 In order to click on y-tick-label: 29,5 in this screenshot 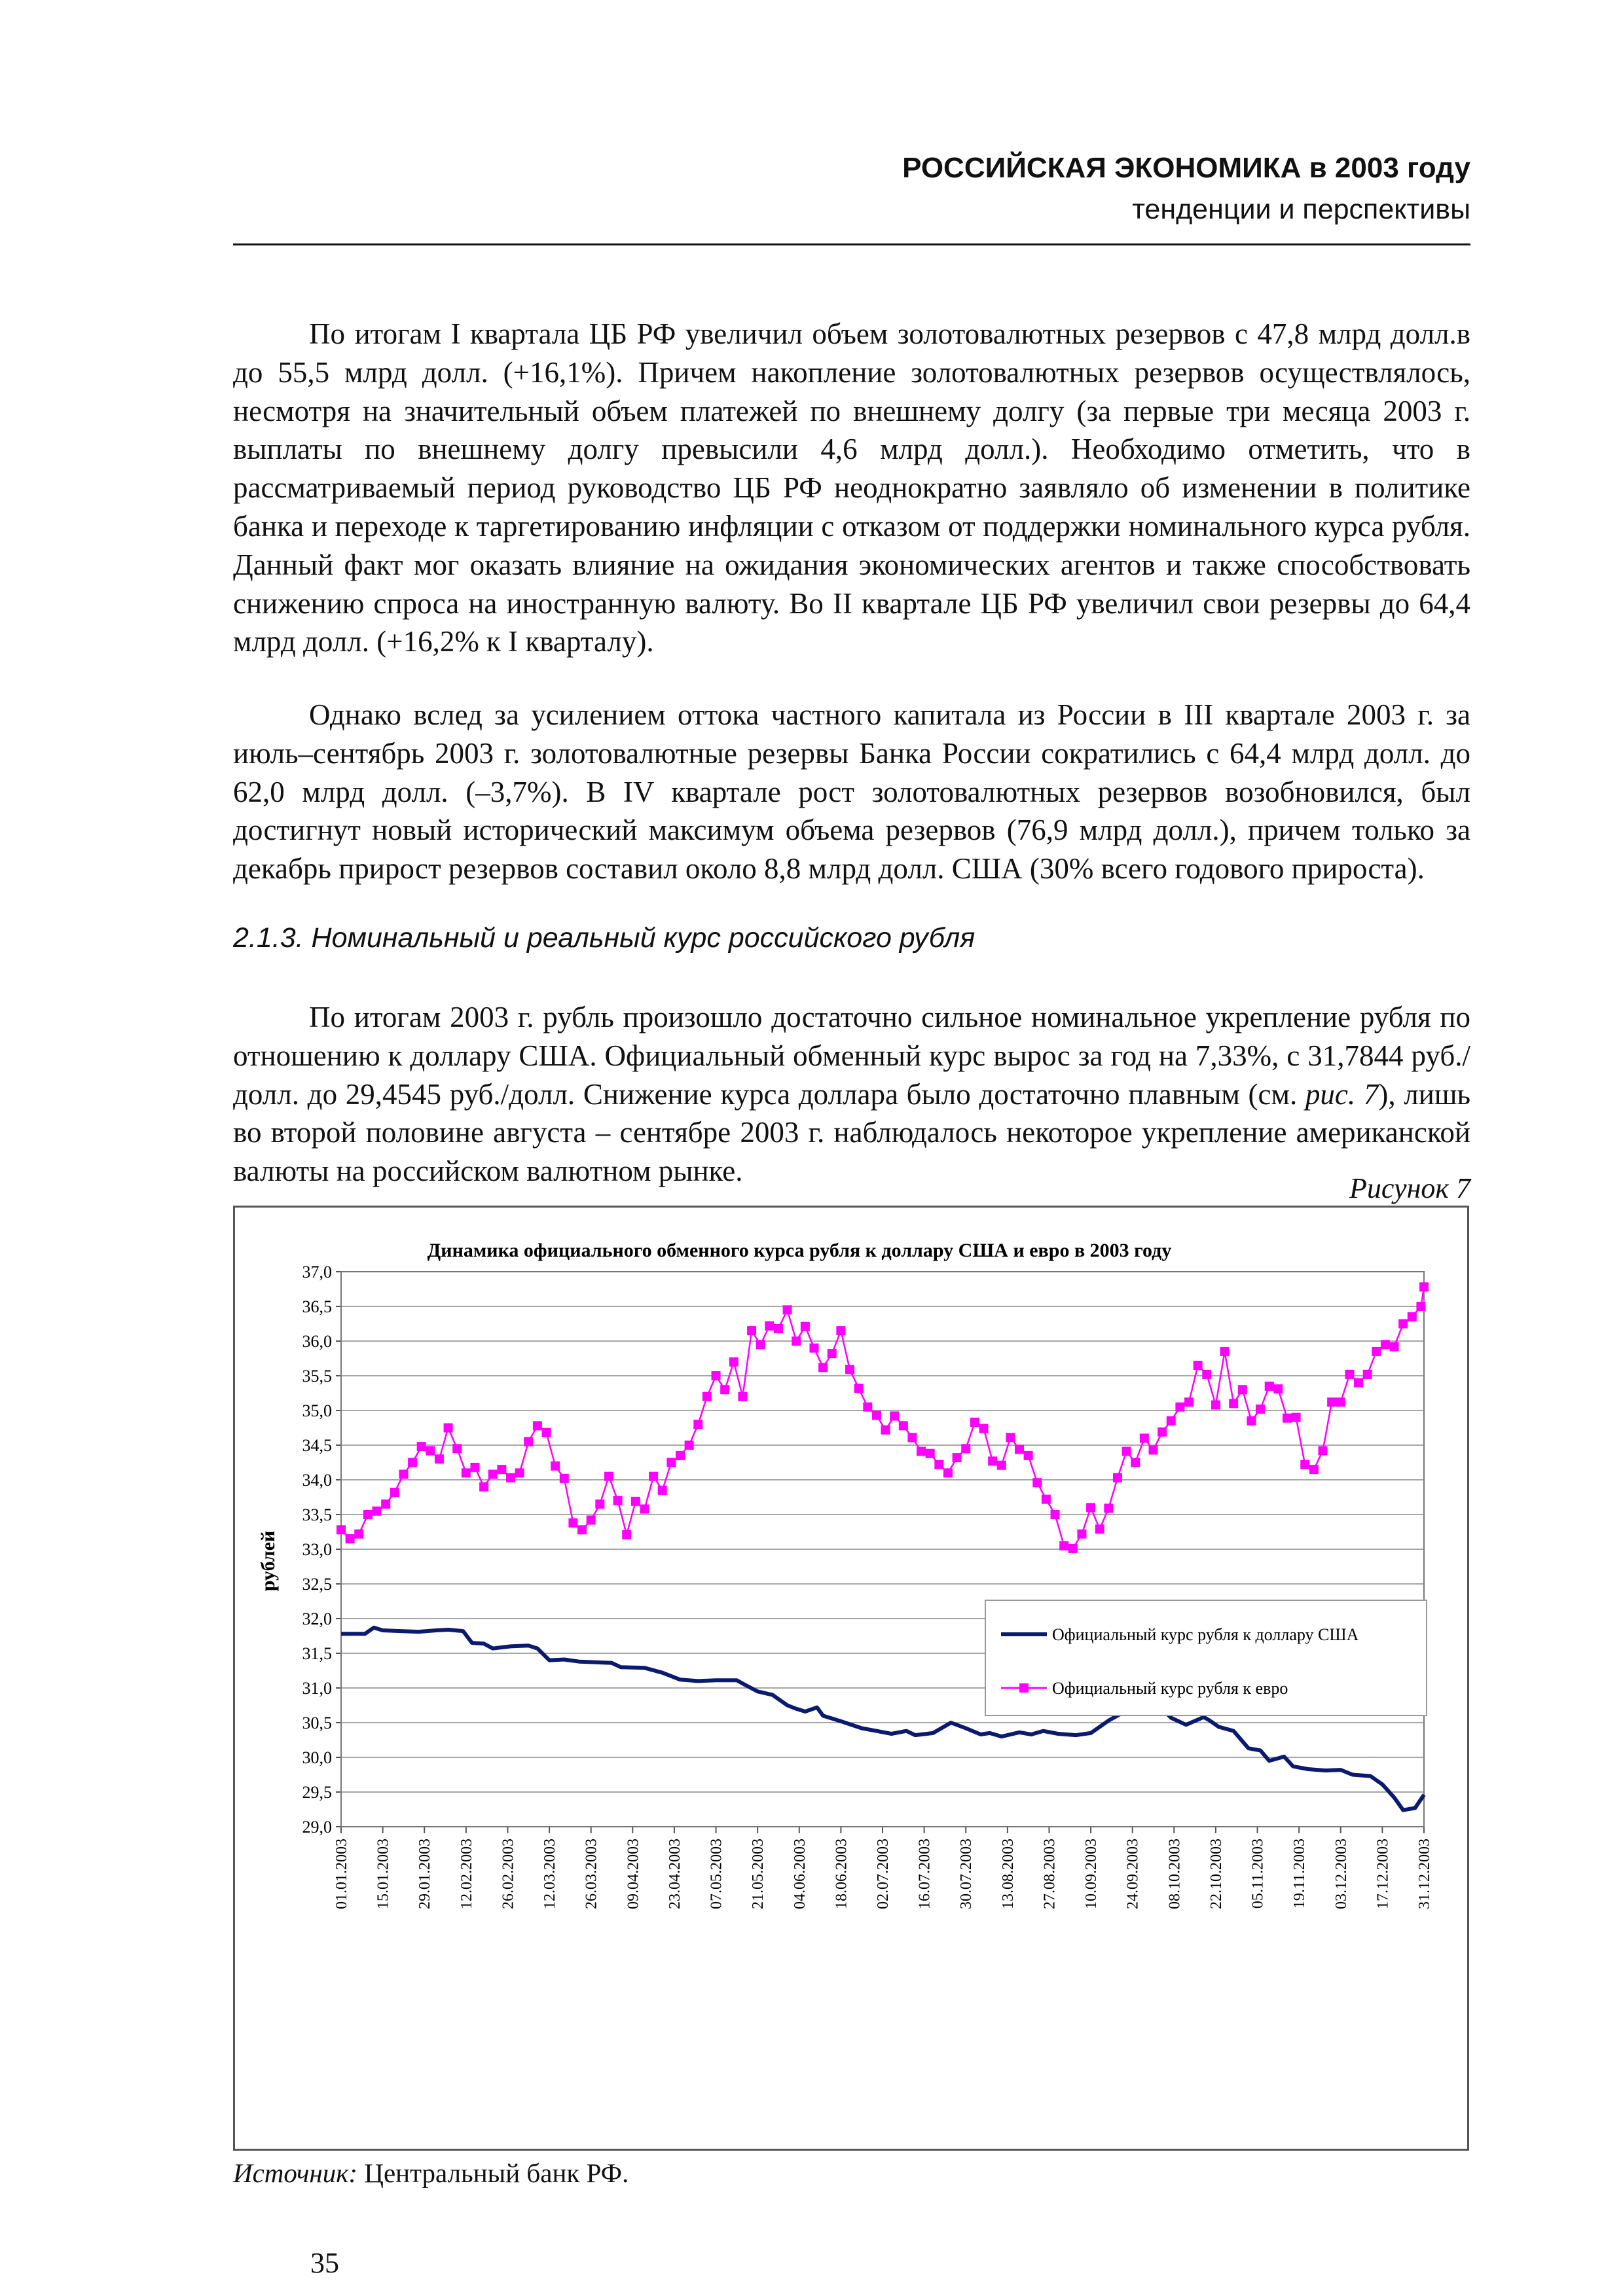, I will do `click(317, 1792)`.